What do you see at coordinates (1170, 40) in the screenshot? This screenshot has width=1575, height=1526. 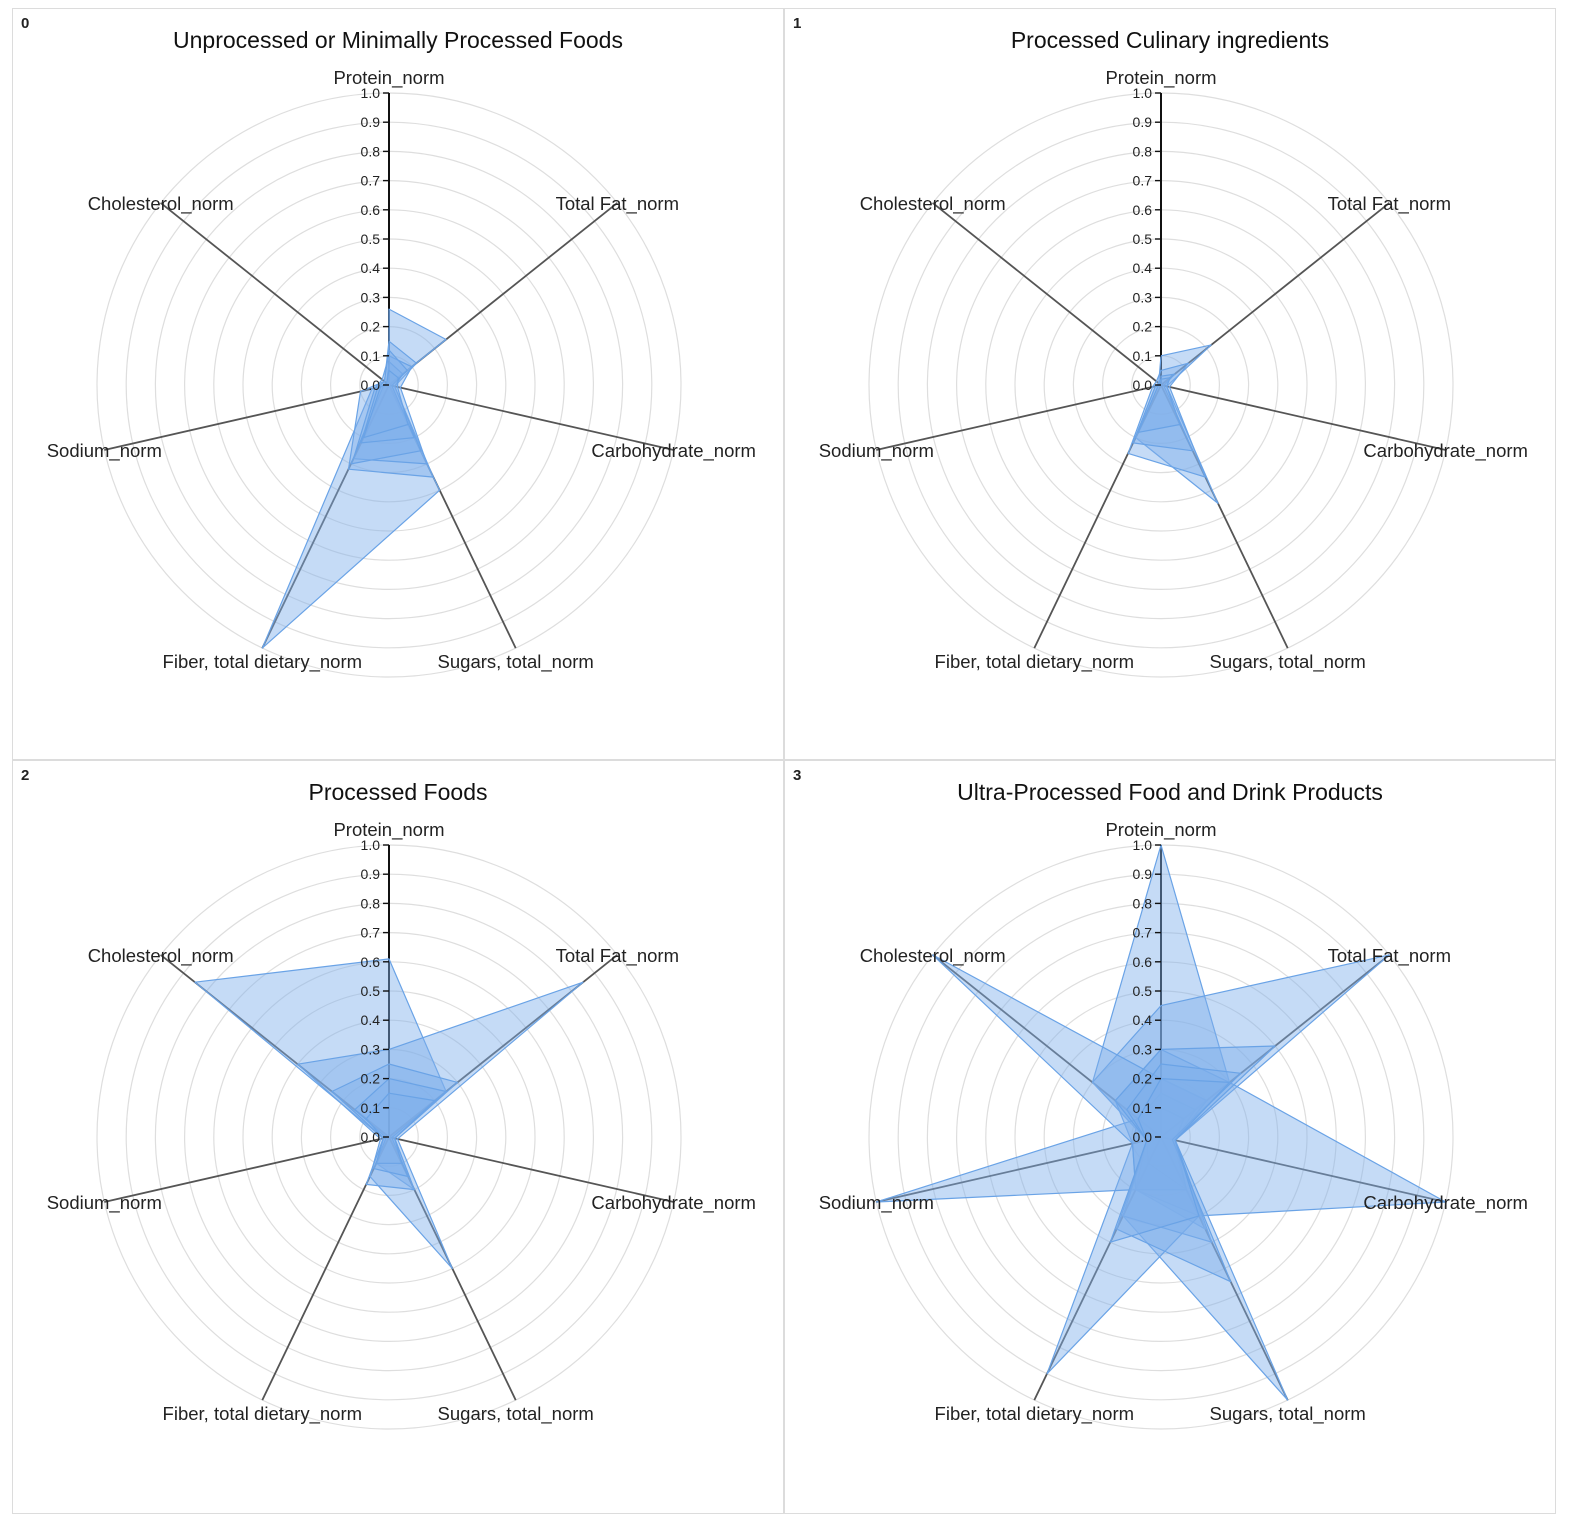 I see `chart-title: Processed Culinary ingredients` at bounding box center [1170, 40].